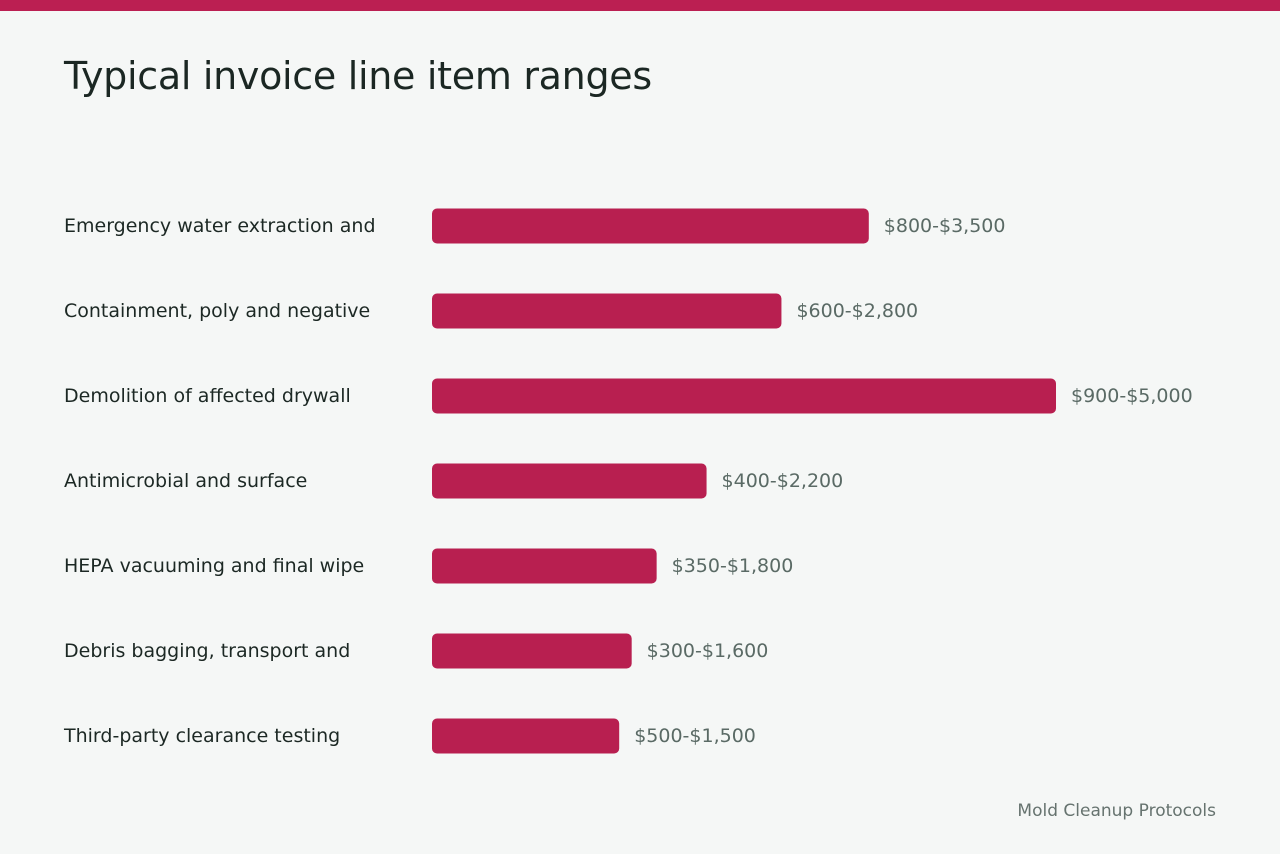 The height and width of the screenshot is (854, 1280). Describe the element at coordinates (640, 5) in the screenshot. I see `top-accent-stripe` at that location.